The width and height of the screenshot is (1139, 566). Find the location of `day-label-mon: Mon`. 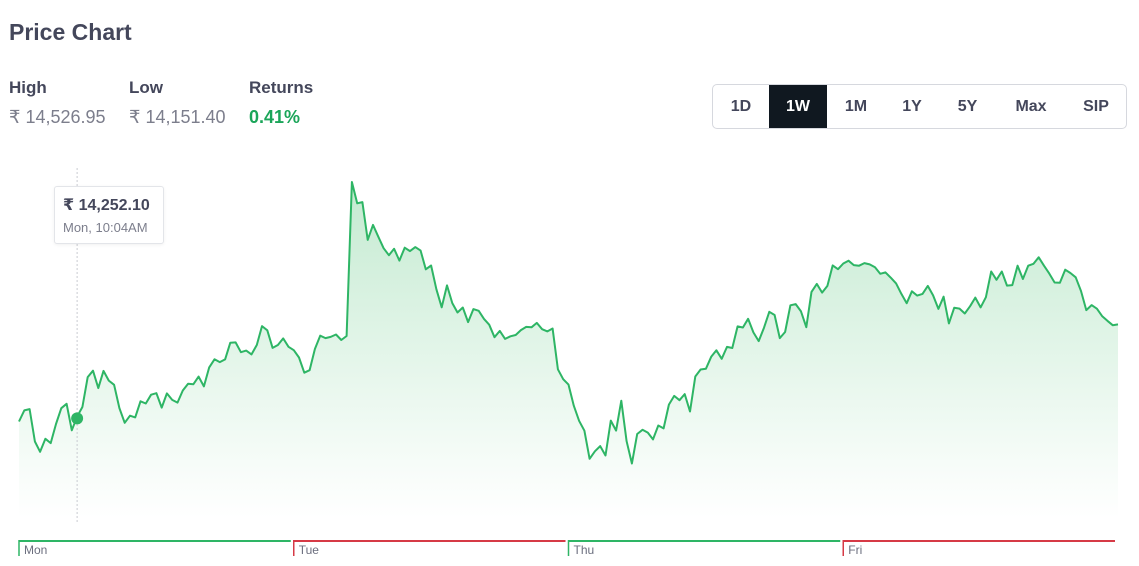

day-label-mon: Mon is located at coordinates (35, 550).